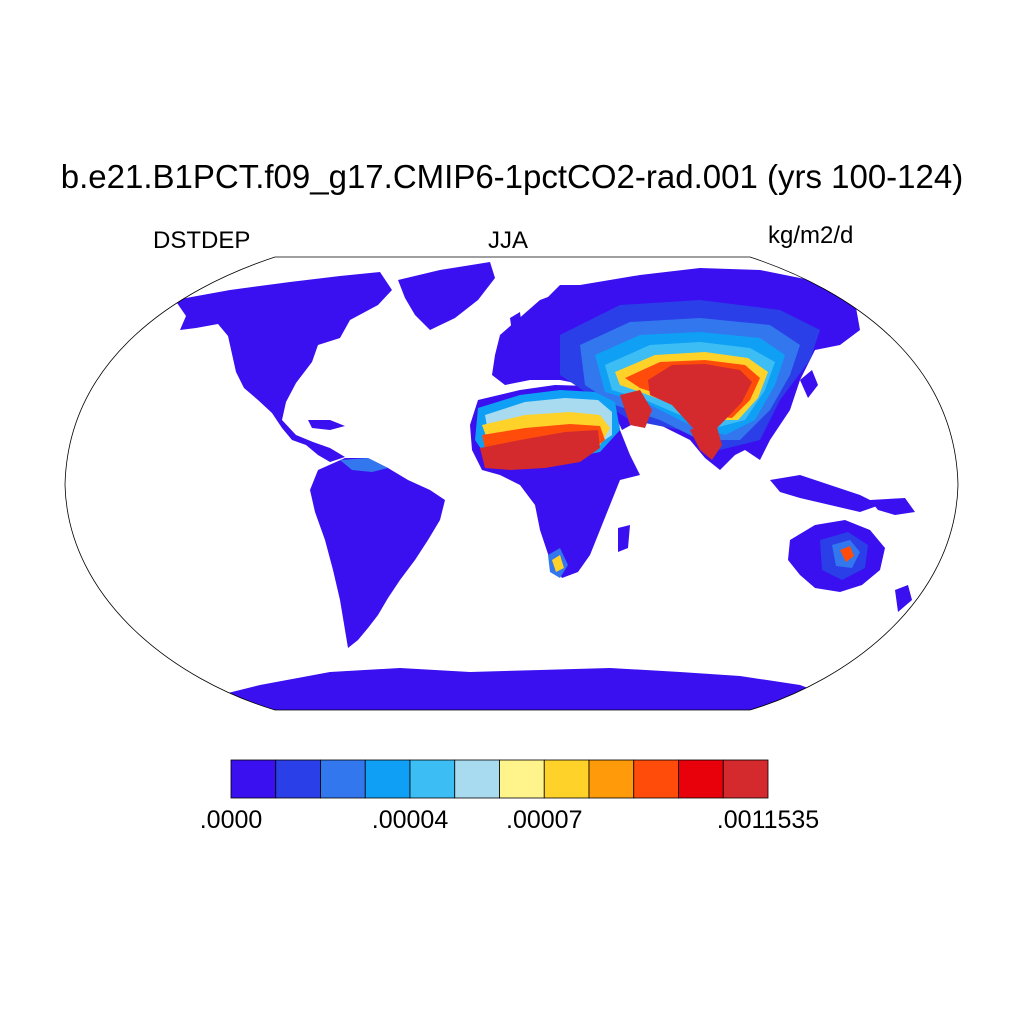  What do you see at coordinates (768, 820) in the screenshot?
I see `colorbar-tick-label: .0011535` at bounding box center [768, 820].